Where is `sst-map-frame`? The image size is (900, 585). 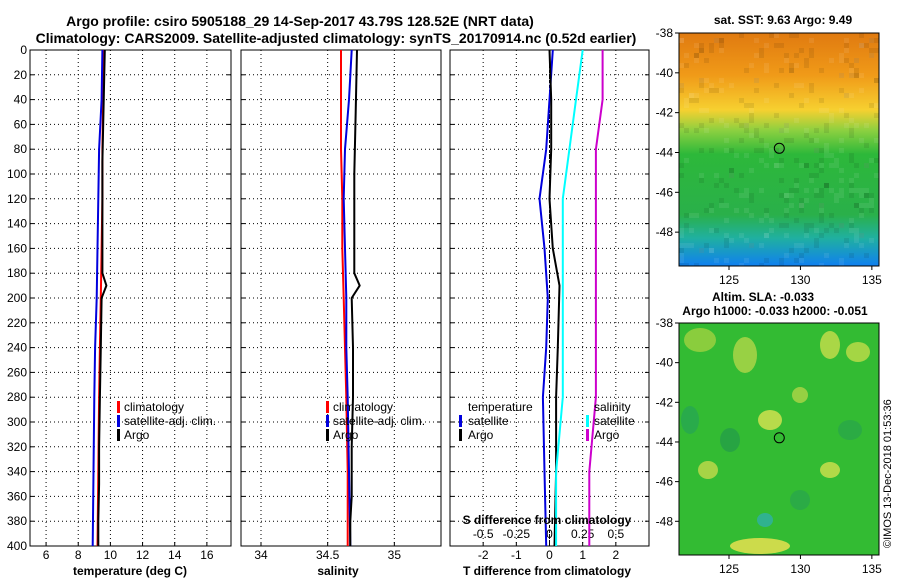
sst-map-frame is located at coordinates (779, 149).